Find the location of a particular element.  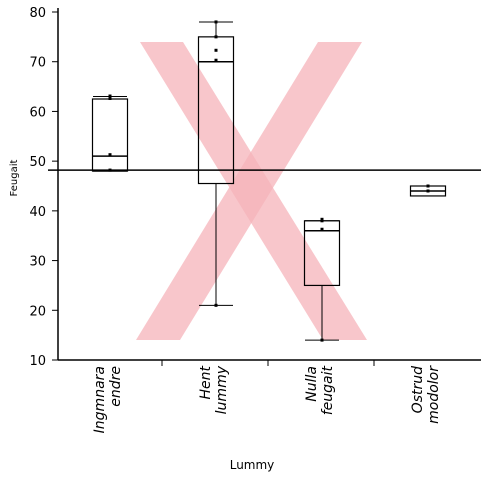

box is located at coordinates (110, 135).